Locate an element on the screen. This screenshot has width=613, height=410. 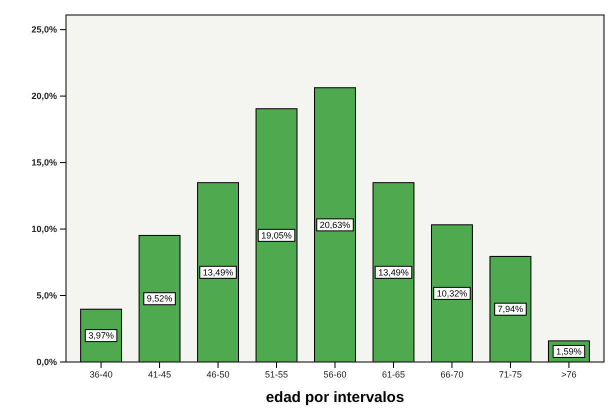
x-tick-label: 51-55 is located at coordinates (276, 374).